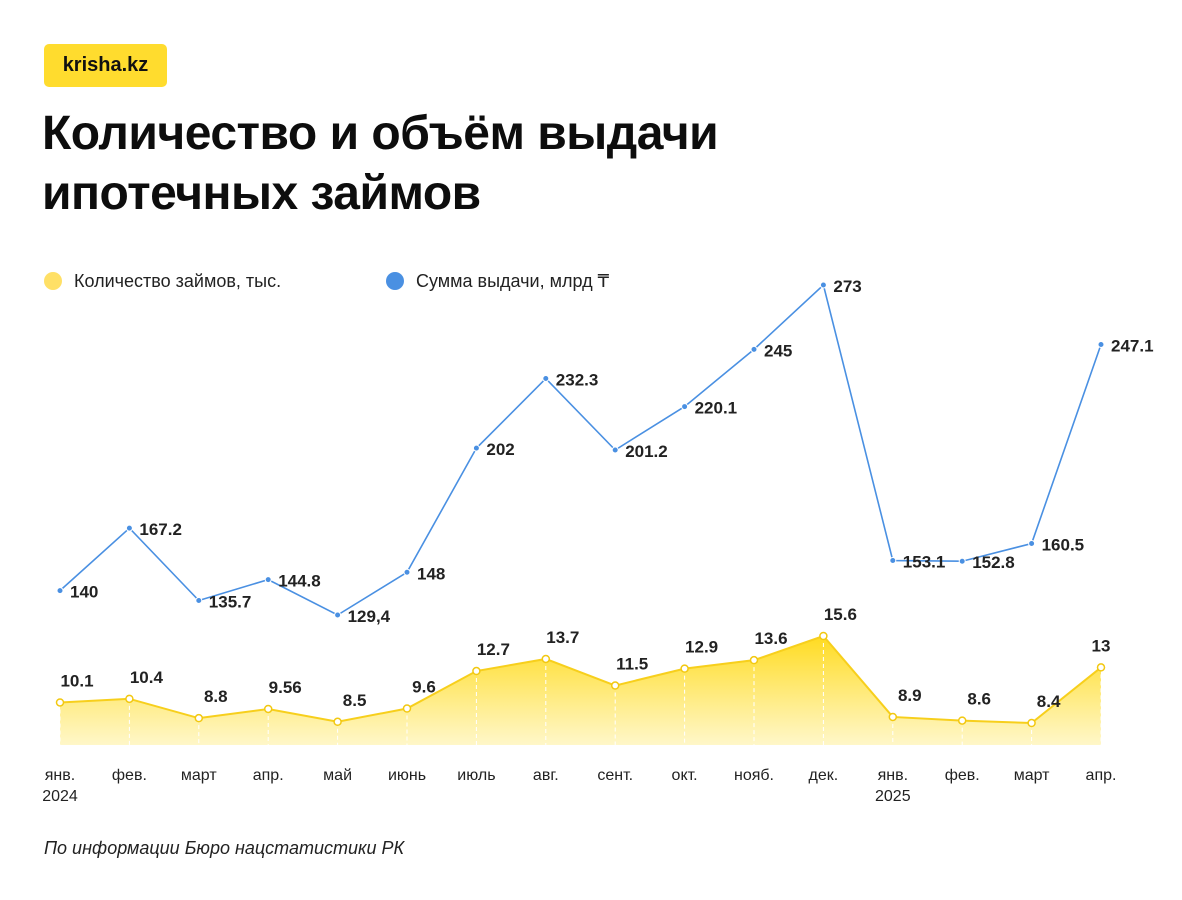  What do you see at coordinates (1132, 346) in the screenshot?
I see `sum-label: 247.1` at bounding box center [1132, 346].